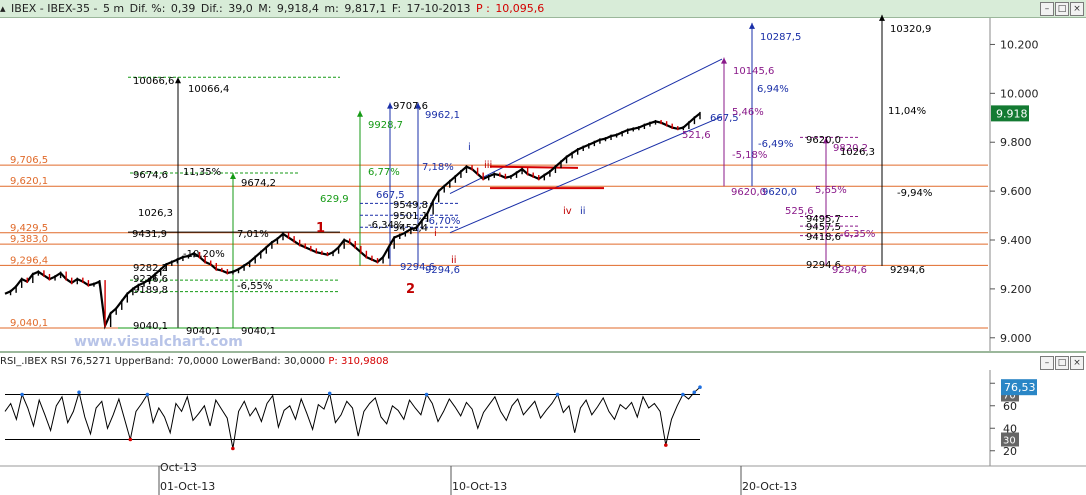  I want to click on annotation-label: -5,18%, so click(749, 155).